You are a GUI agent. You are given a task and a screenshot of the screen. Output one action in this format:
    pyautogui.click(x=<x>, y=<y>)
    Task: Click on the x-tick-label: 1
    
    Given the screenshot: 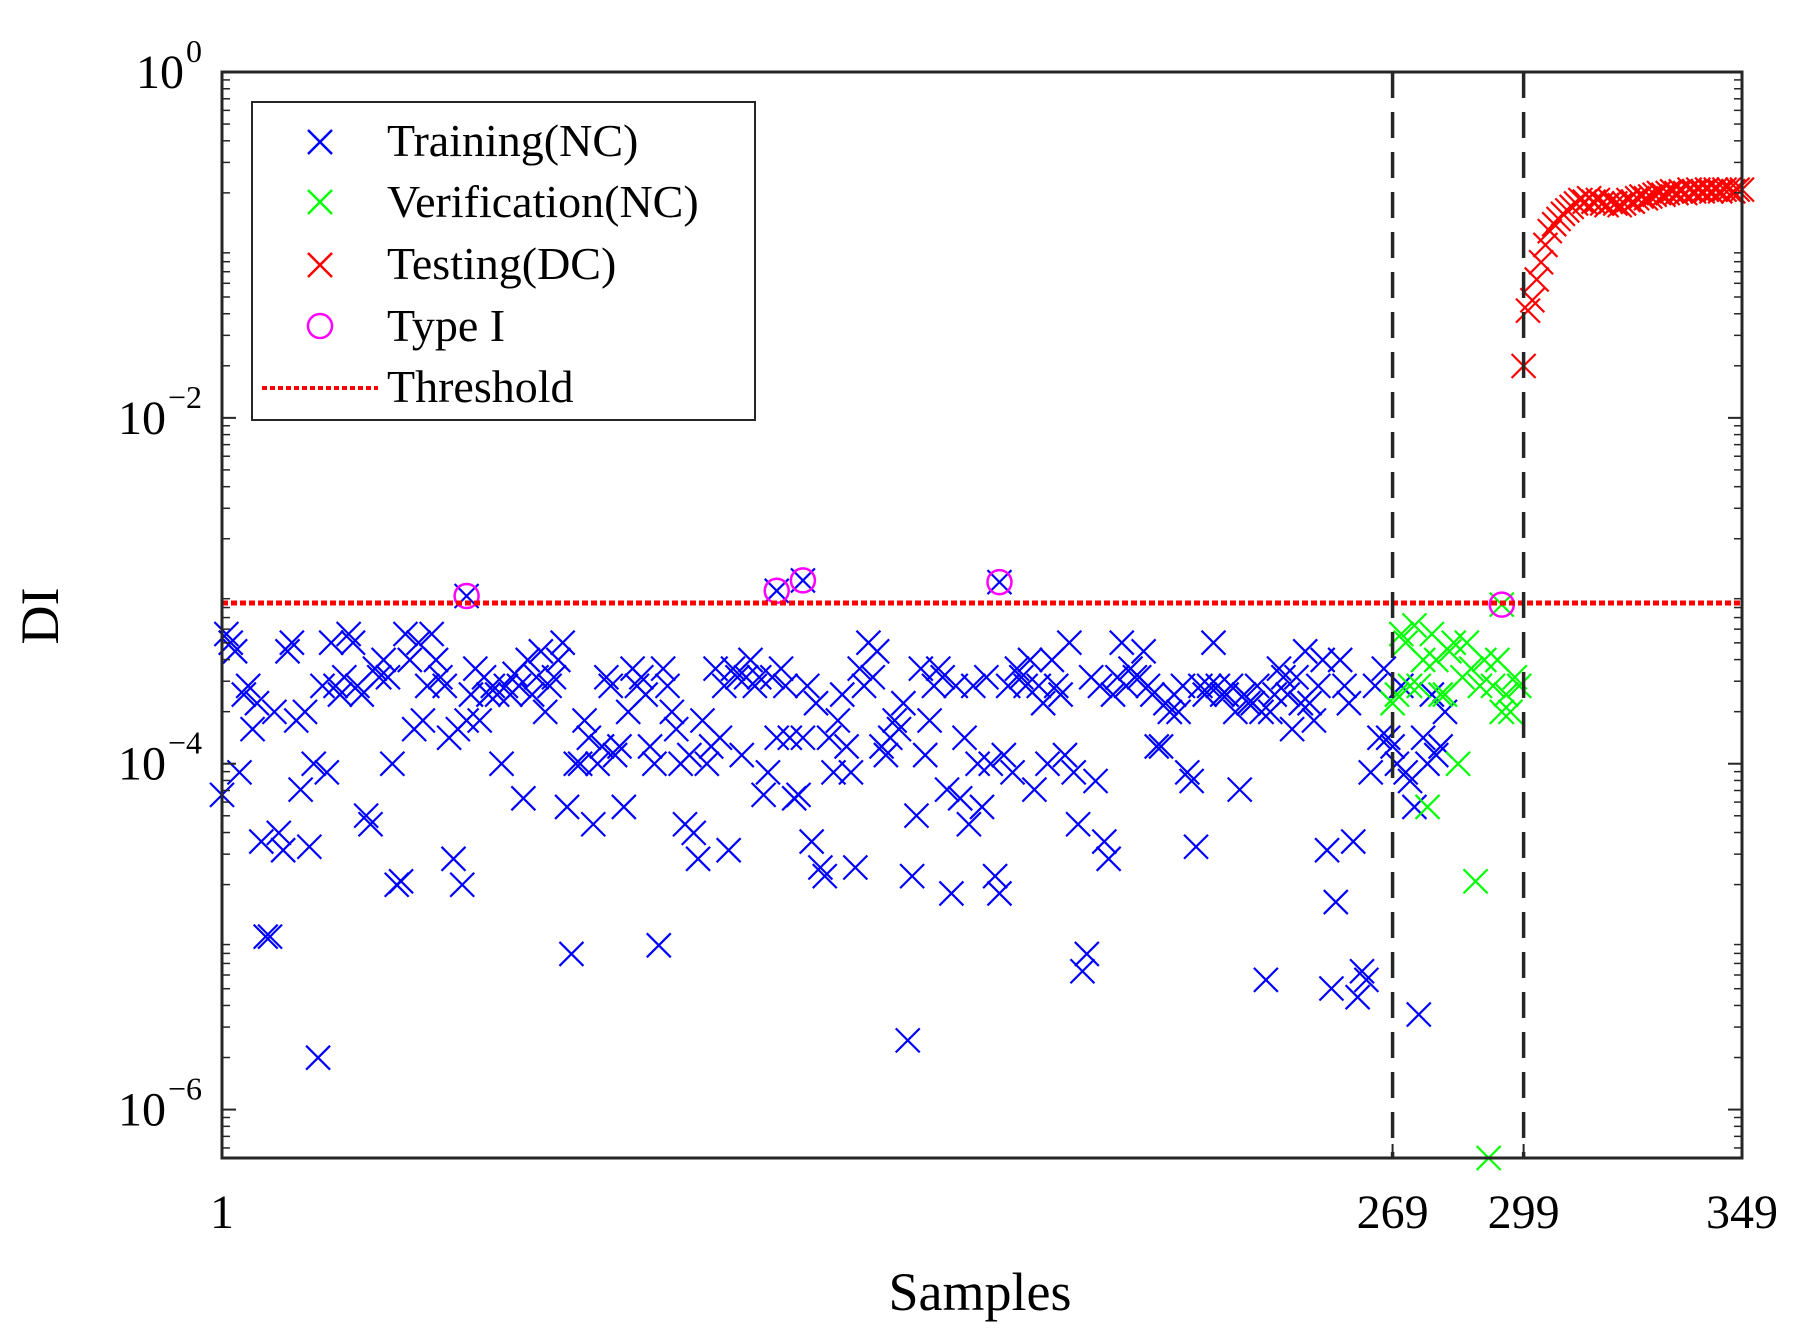 What is the action you would take?
    pyautogui.click(x=222, y=1212)
    